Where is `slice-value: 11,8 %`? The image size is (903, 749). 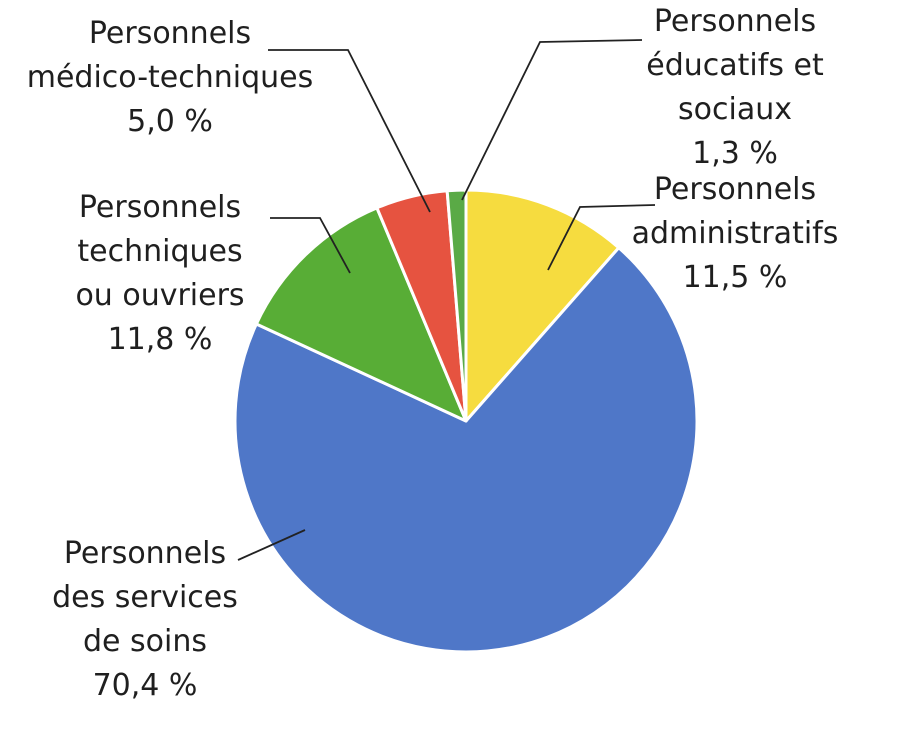
slice-value: 11,8 % is located at coordinates (160, 339).